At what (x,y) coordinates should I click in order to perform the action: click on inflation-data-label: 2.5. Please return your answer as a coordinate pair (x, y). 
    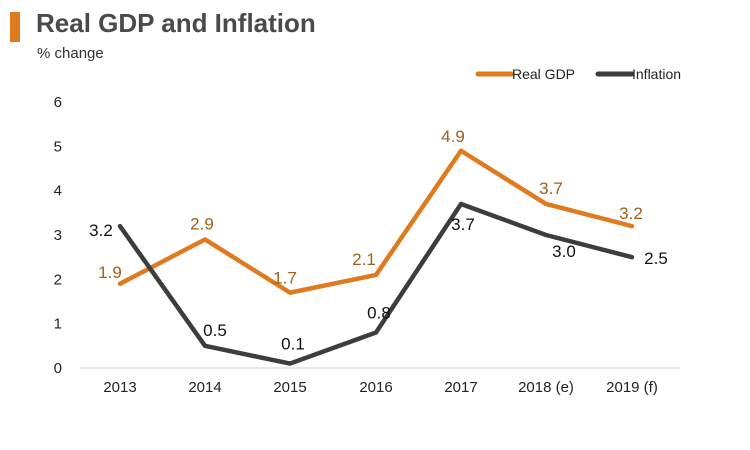
    Looking at the image, I should click on (656, 258).